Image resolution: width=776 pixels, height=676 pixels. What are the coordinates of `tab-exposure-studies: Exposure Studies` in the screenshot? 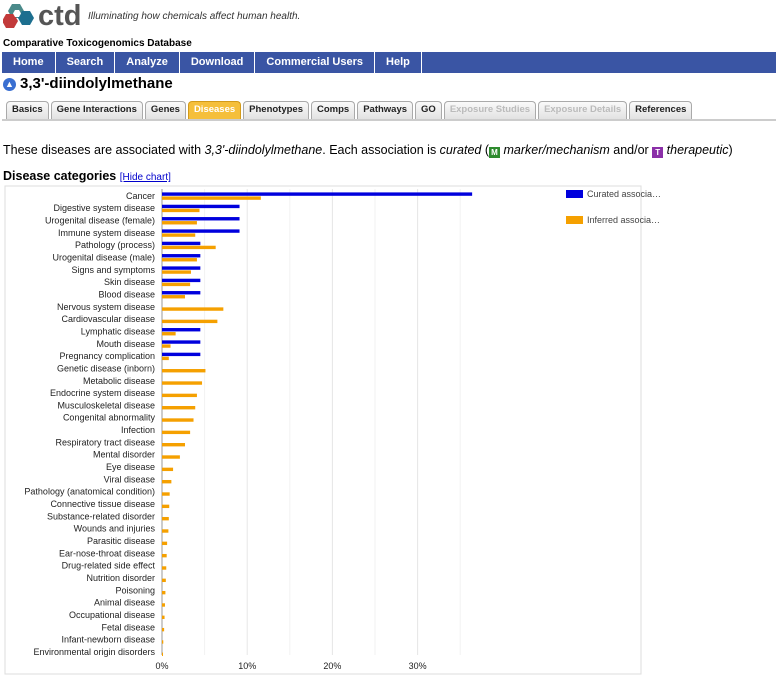 It's located at (490, 110).